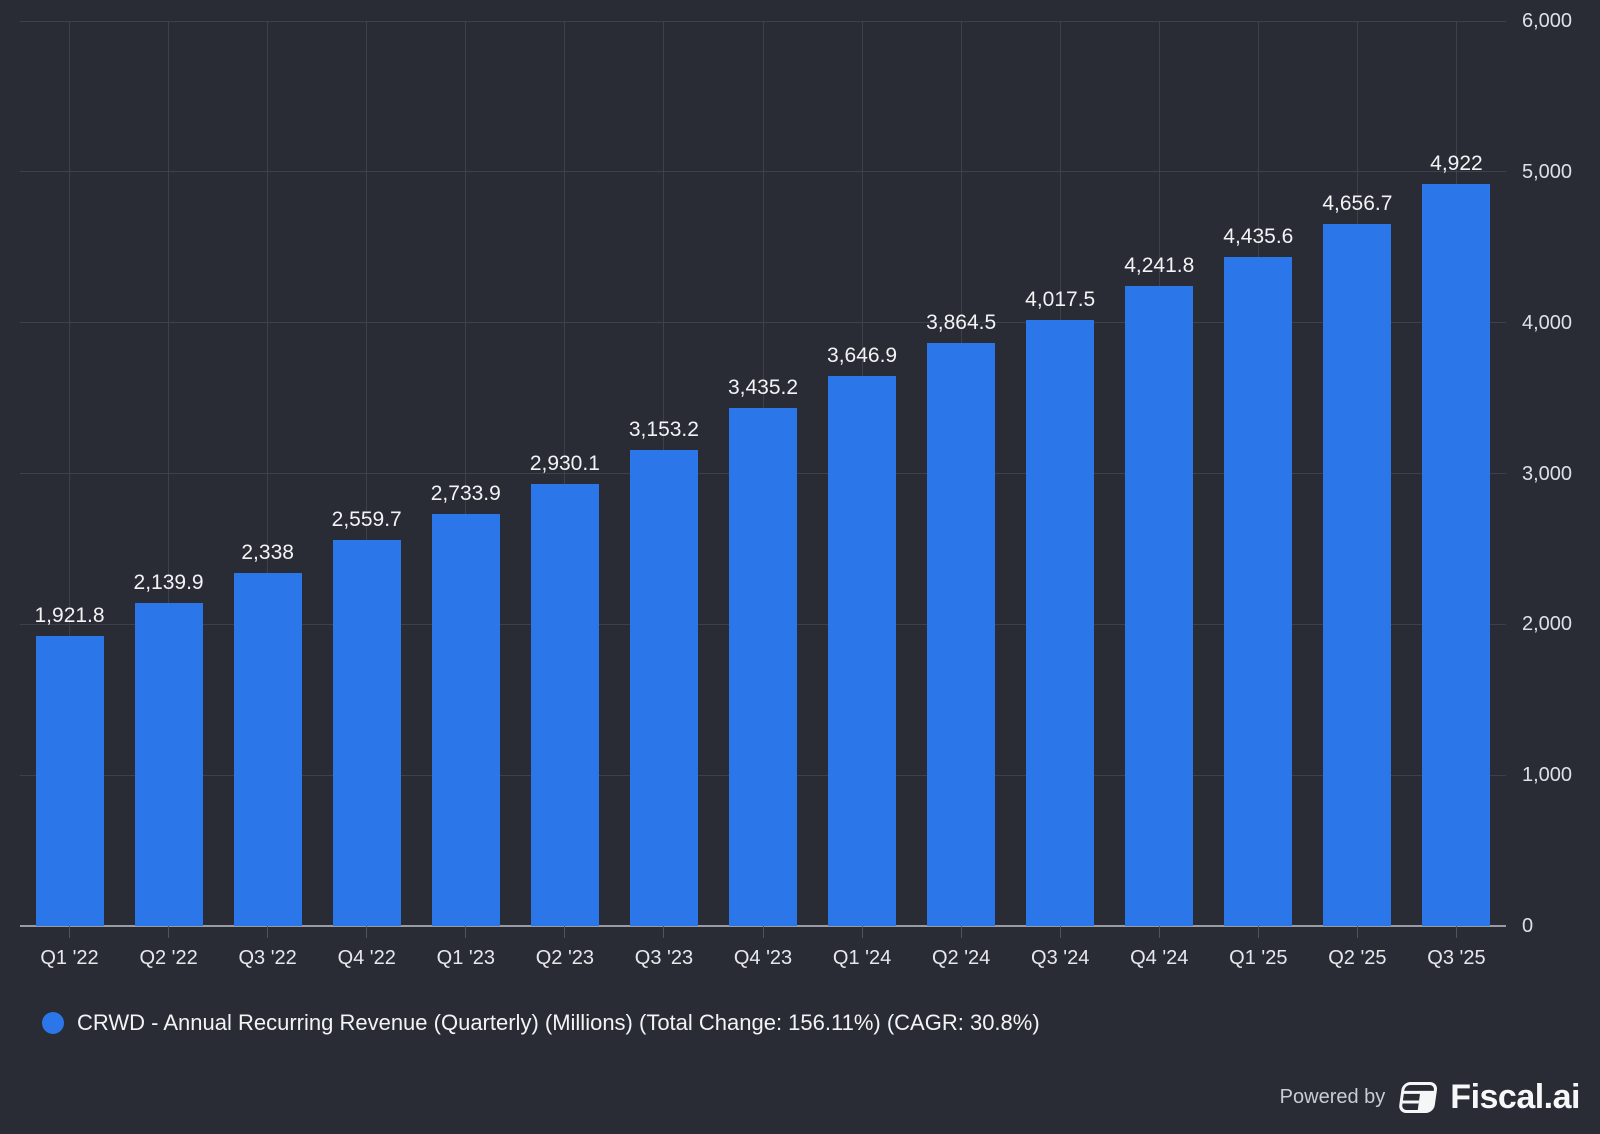 Image resolution: width=1600 pixels, height=1134 pixels. Describe the element at coordinates (366, 519) in the screenshot. I see `bar-value-label: 2,559.7` at that location.